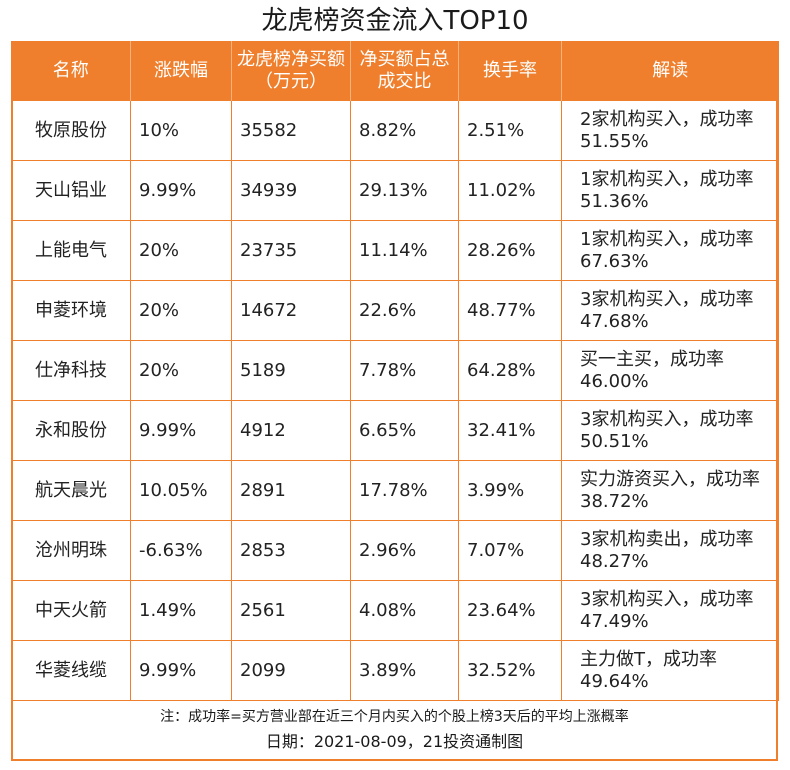  Describe the element at coordinates (291, 71) in the screenshot. I see `column-header: 龙虎榜净买额（万元）` at that location.